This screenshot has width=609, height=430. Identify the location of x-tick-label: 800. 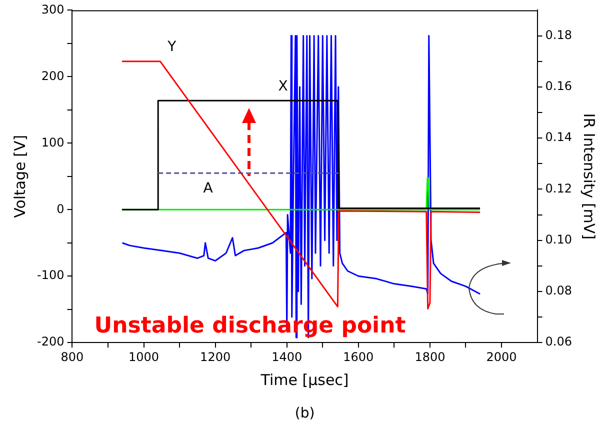
(72, 357).